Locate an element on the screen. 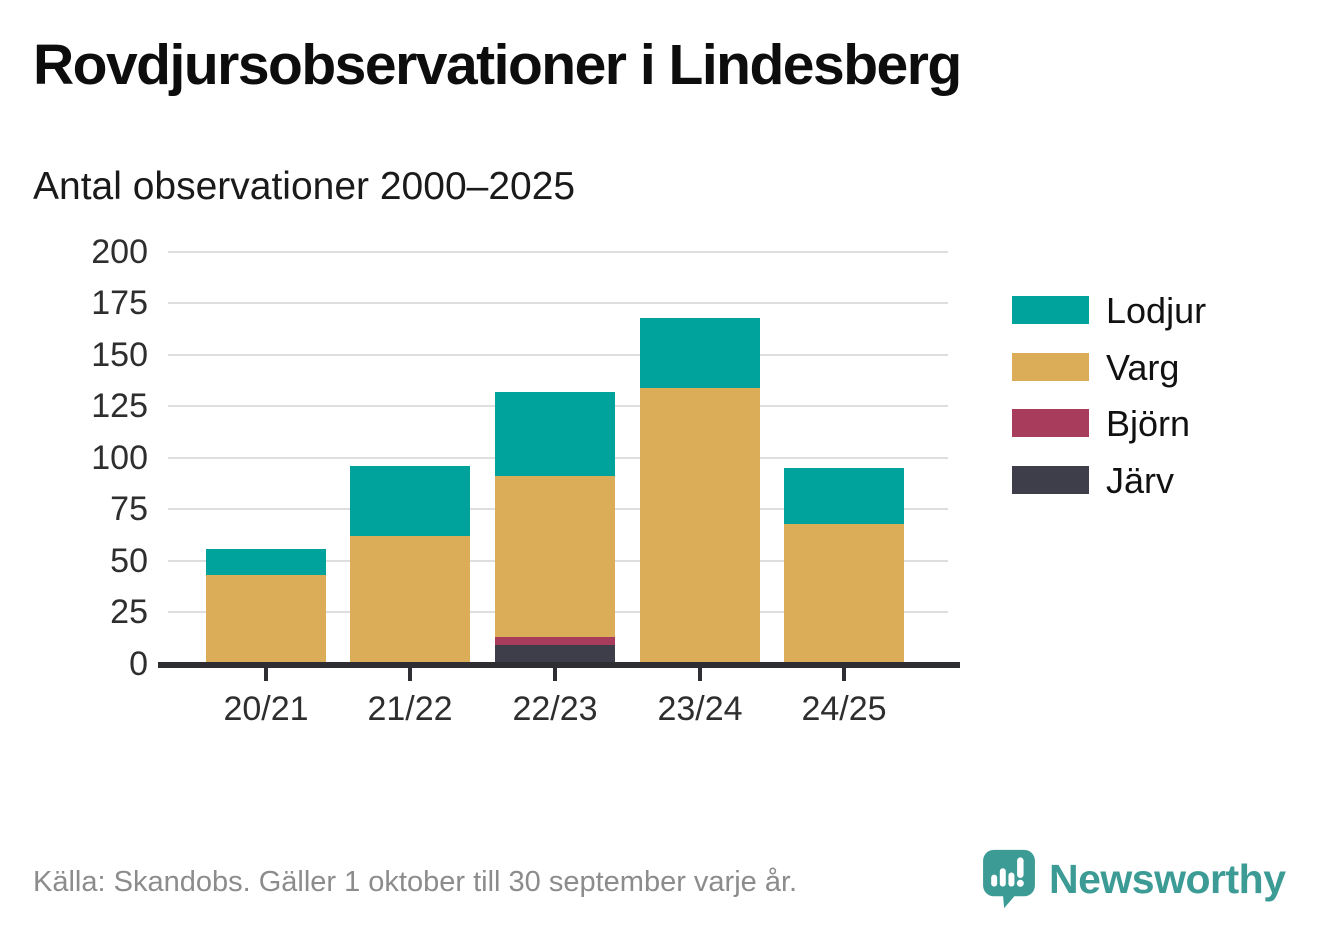  y-axis-tick-label: 175 is located at coordinates (119, 303).